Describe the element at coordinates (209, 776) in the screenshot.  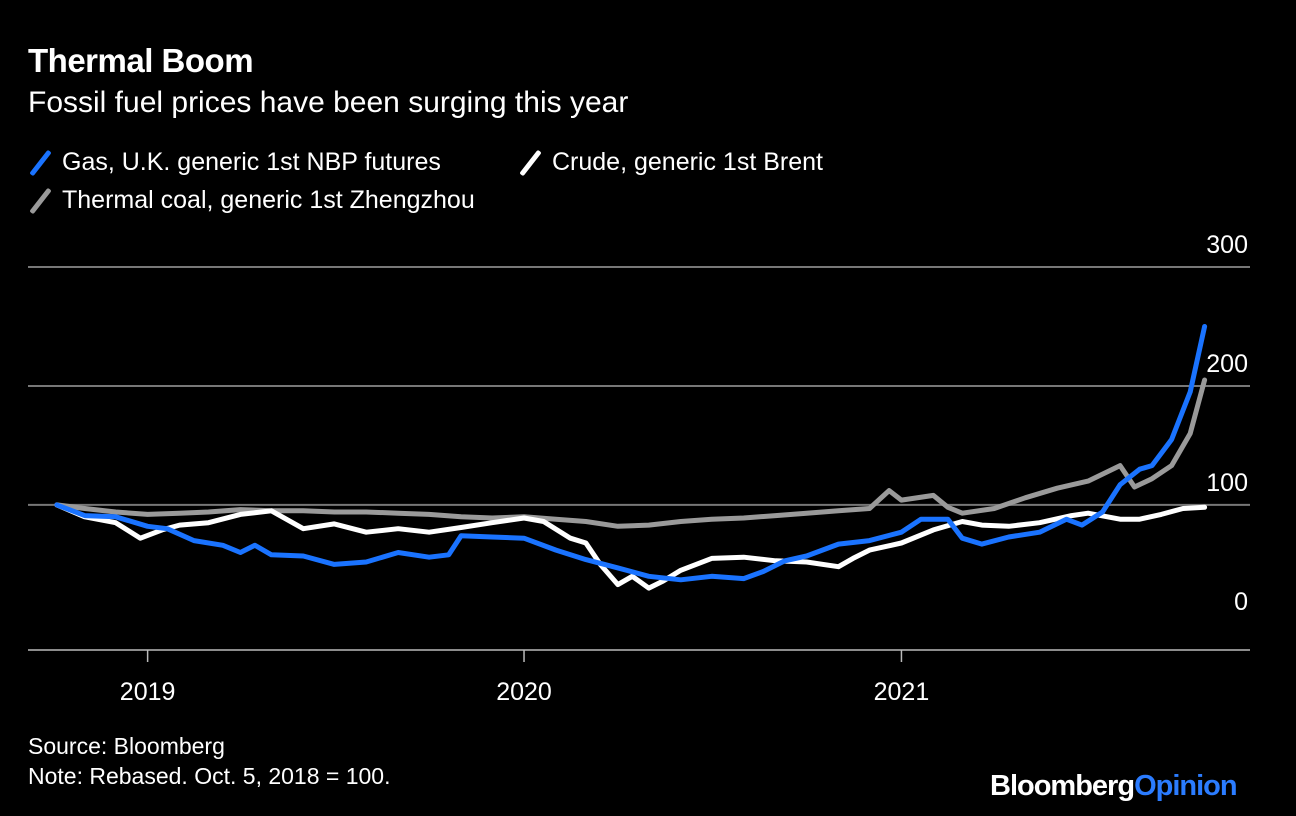
I see `rebase-note: Note: Rebased. Oct. 5, 2018 = 100.` at that location.